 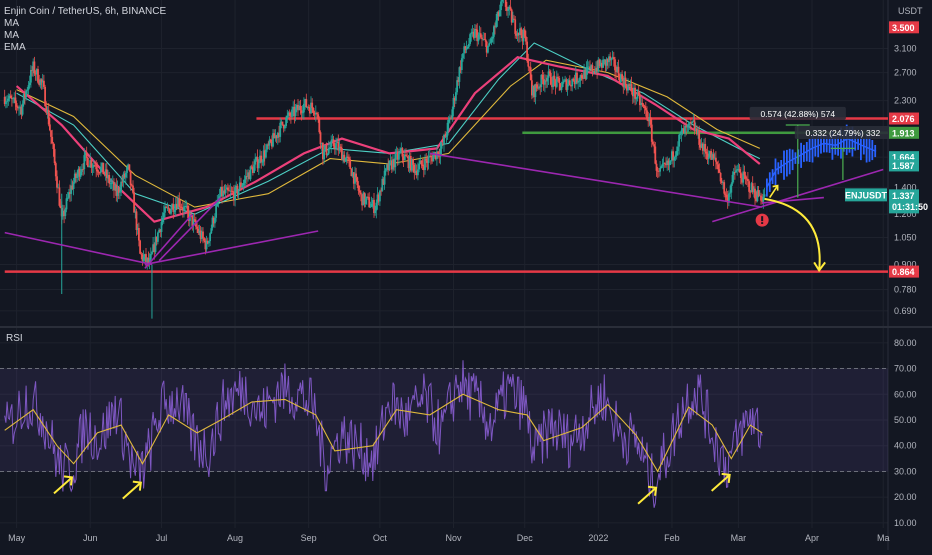 What do you see at coordinates (652, 490) in the screenshot?
I see `rsi-arrow-head` at bounding box center [652, 490].